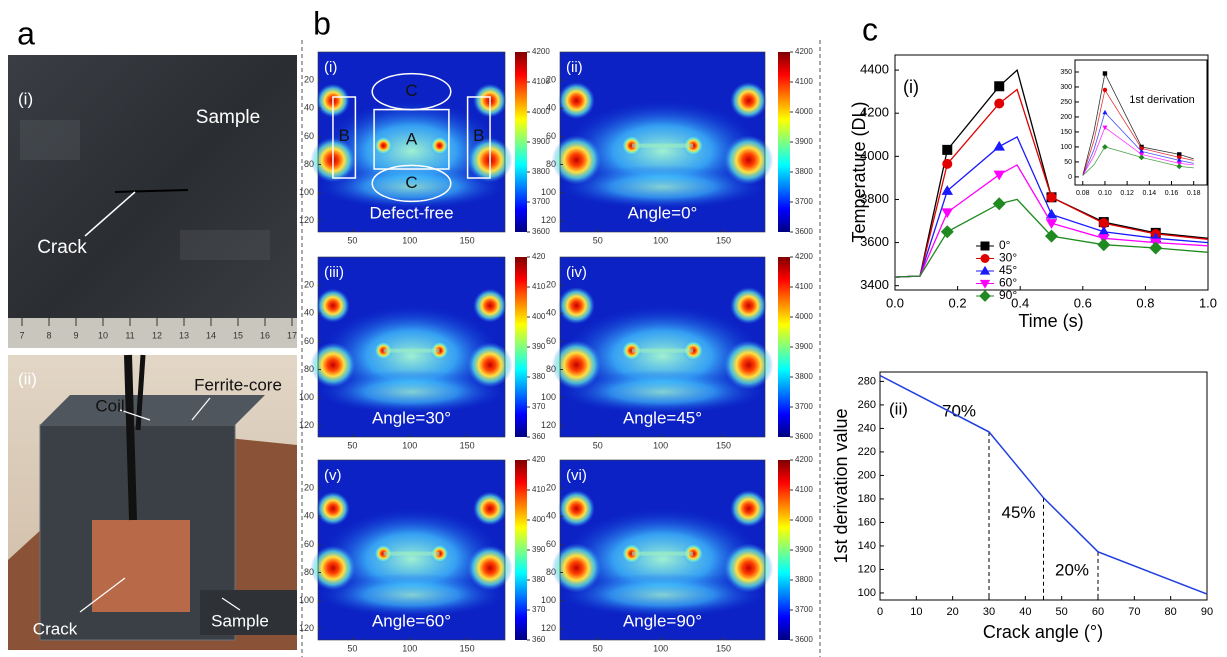 The height and width of the screenshot is (657, 1227). I want to click on y-axis-label: 1st derivation value, so click(841, 485).